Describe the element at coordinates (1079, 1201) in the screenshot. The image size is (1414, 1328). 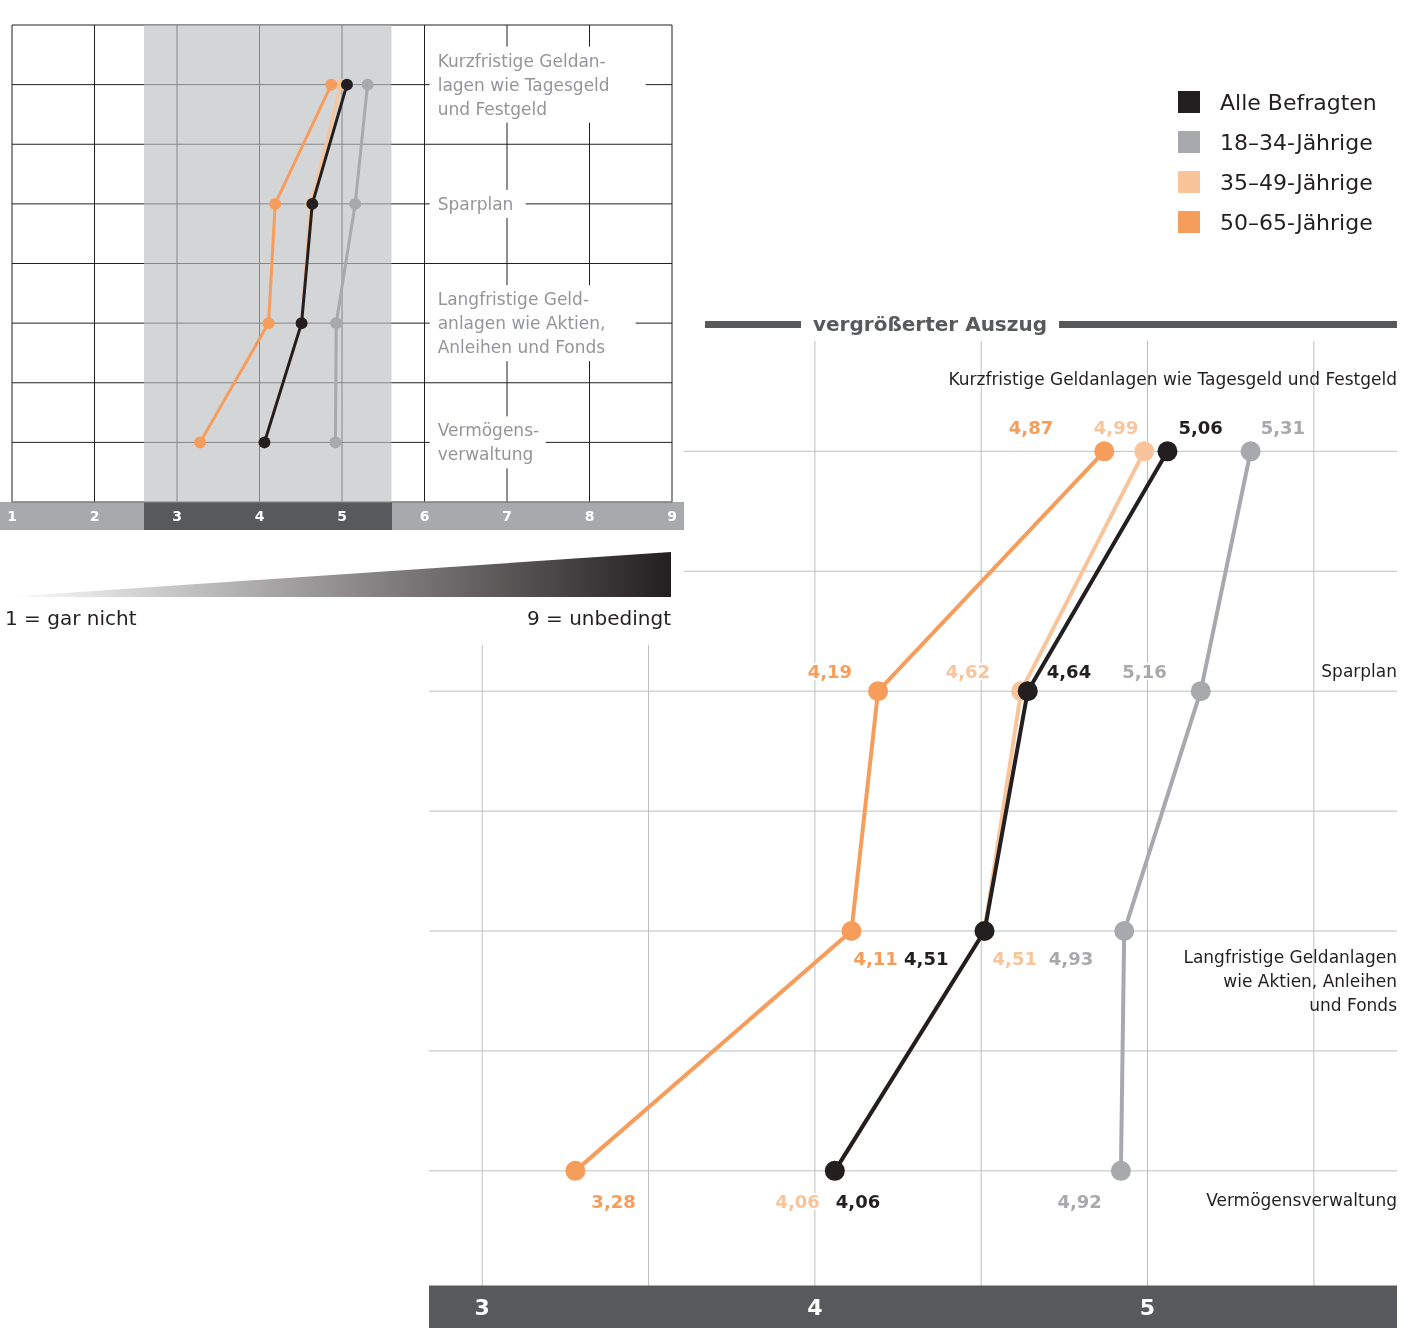
I see `data-label: 4,92` at that location.